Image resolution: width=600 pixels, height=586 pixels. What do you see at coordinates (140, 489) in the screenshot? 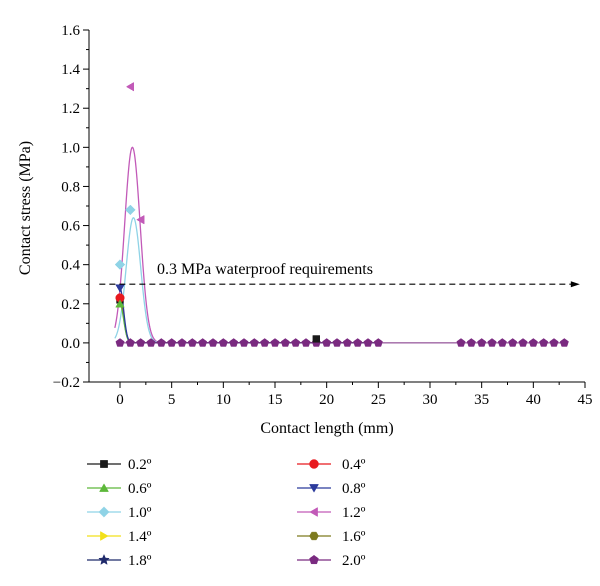
I see `legend-label: 0.6º` at bounding box center [140, 489].